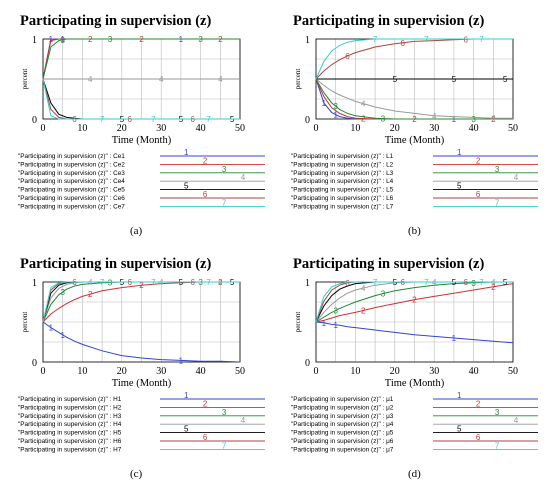 The width and height of the screenshot is (550, 487). What do you see at coordinates (414, 231) in the screenshot?
I see `caption-b: (b)` at bounding box center [414, 231].